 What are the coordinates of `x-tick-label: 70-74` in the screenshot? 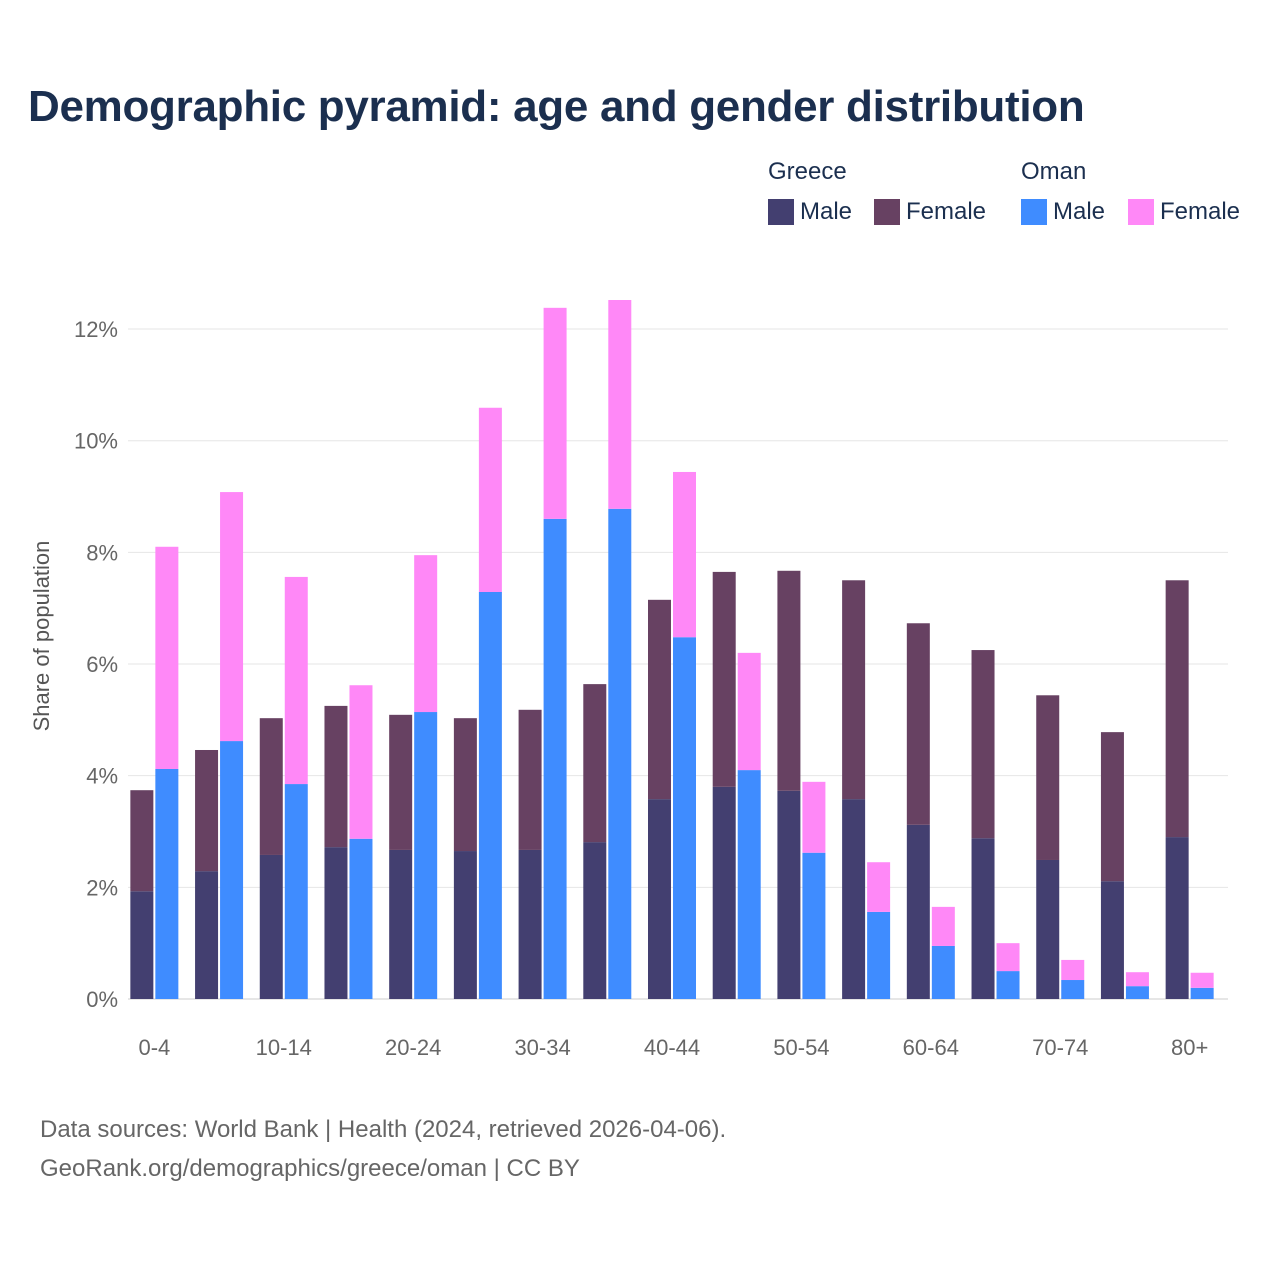 It's located at (1060, 1047).